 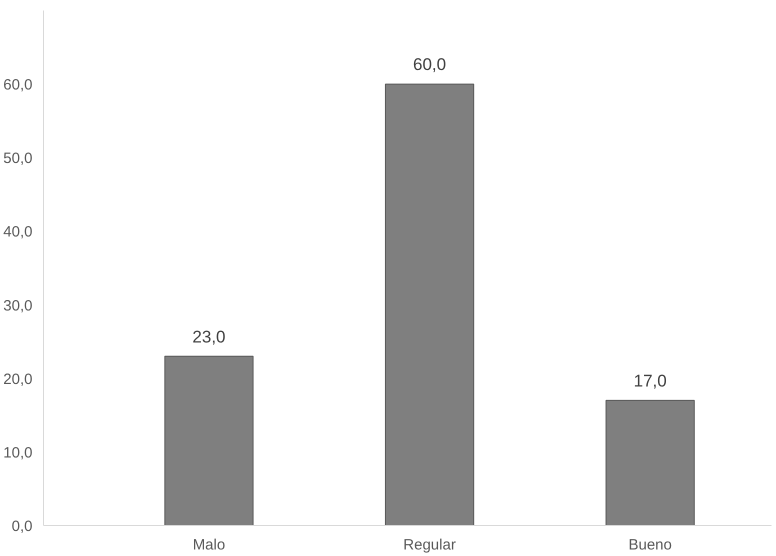 I want to click on y-tick-label: 20,0, so click(x=18, y=379).